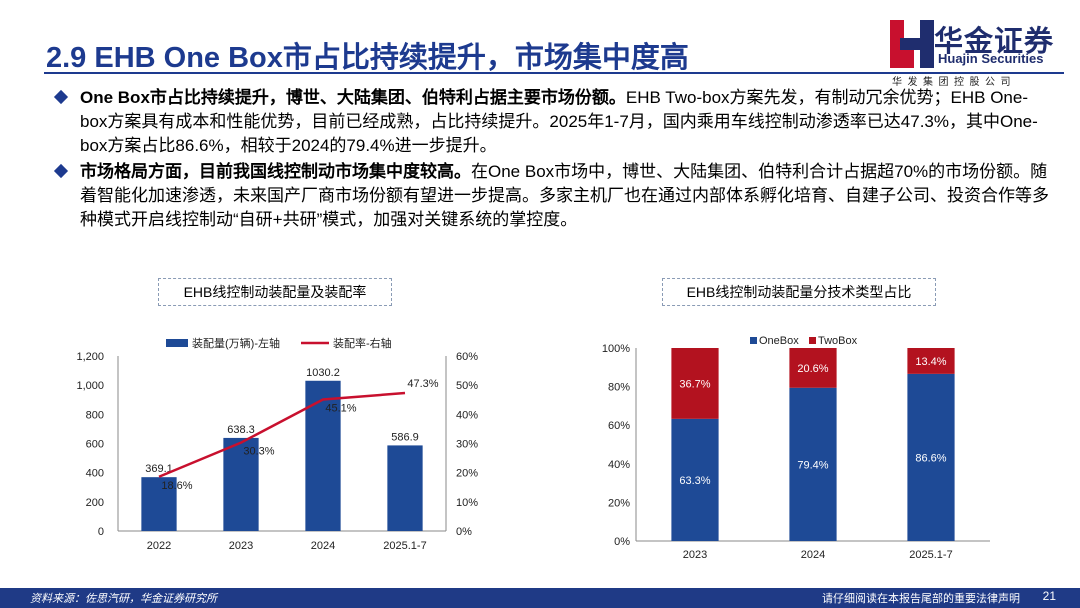 This screenshot has width=1080, height=608. What do you see at coordinates (799, 292) in the screenshot?
I see `chart2-title: EHB线控制动装配量分技术类型占比` at bounding box center [799, 292].